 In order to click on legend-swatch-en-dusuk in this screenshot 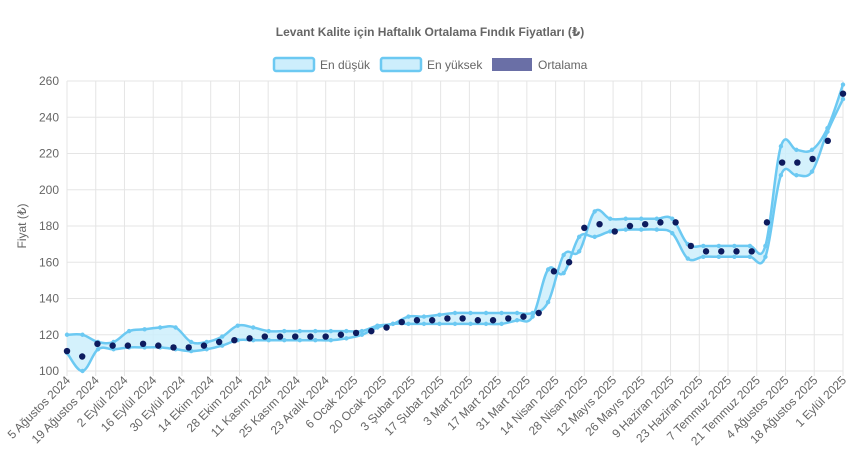, I will do `click(294, 64)`.